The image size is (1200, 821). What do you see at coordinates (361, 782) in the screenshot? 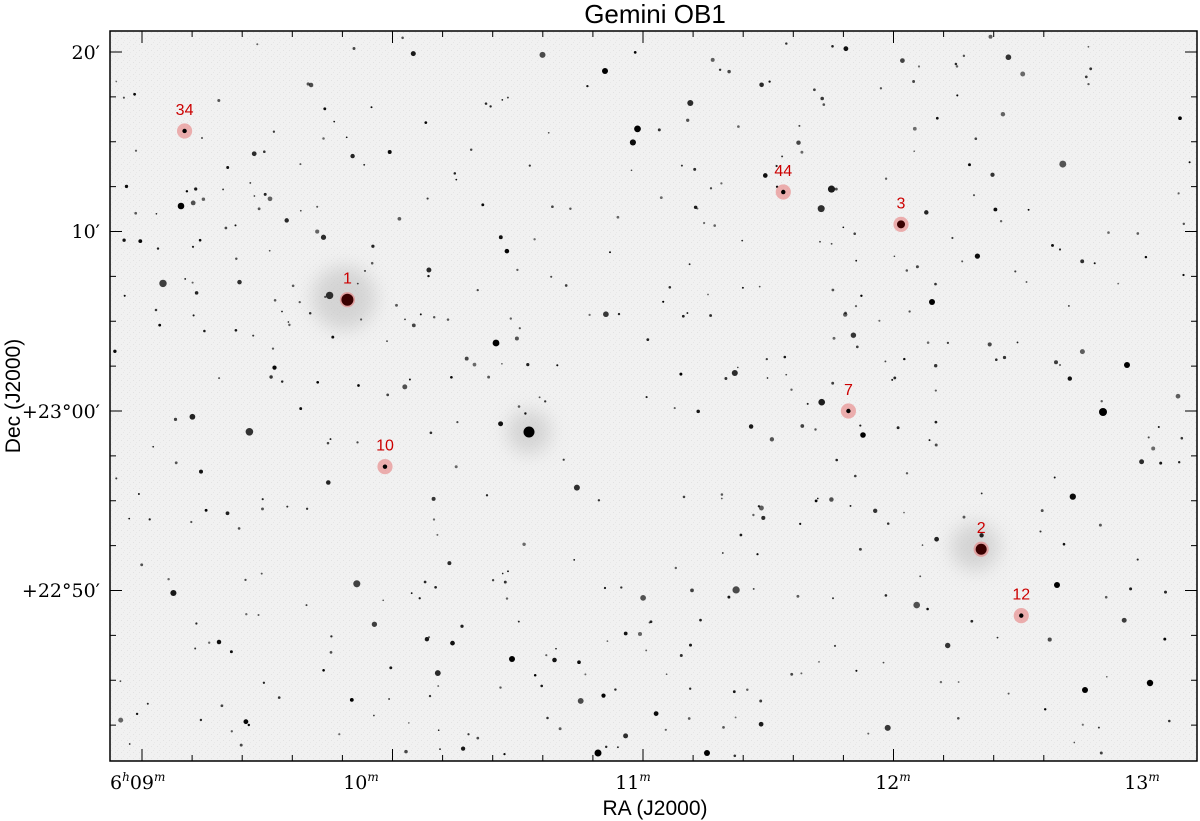
I see `x-tick-label: 10m` at bounding box center [361, 782].